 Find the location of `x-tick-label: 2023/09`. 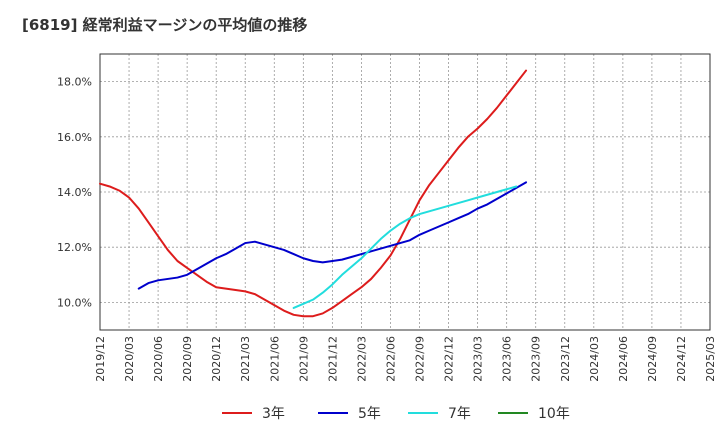

x-tick-label: 2023/09 is located at coordinates (536, 359).